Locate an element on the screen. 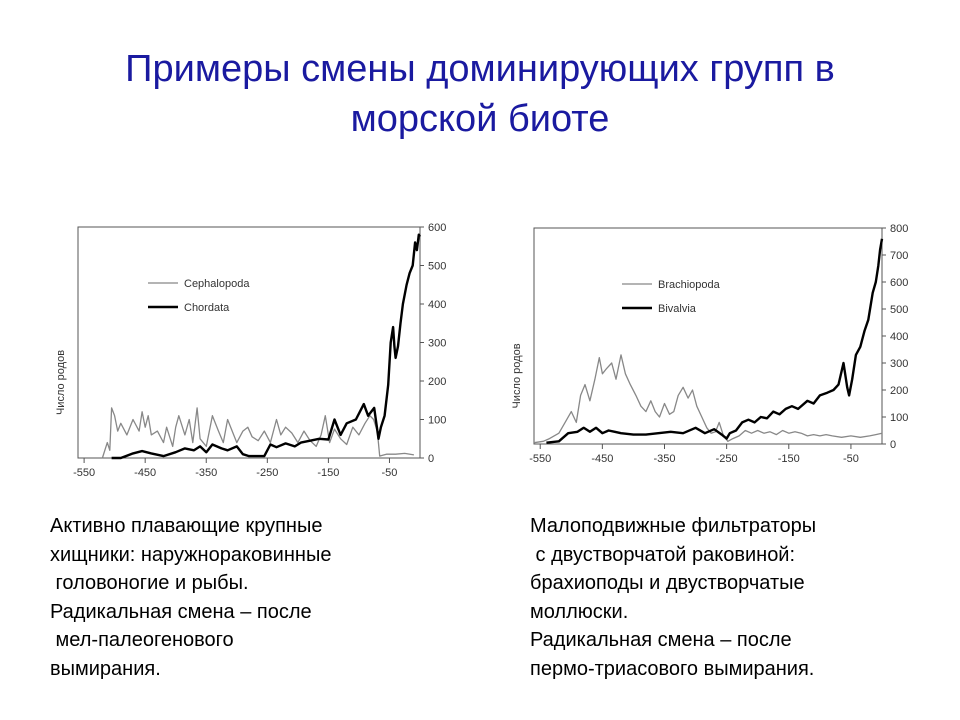 The height and width of the screenshot is (720, 960). description-right-line: брахиоподы и двустворчатые is located at coordinates (667, 583).